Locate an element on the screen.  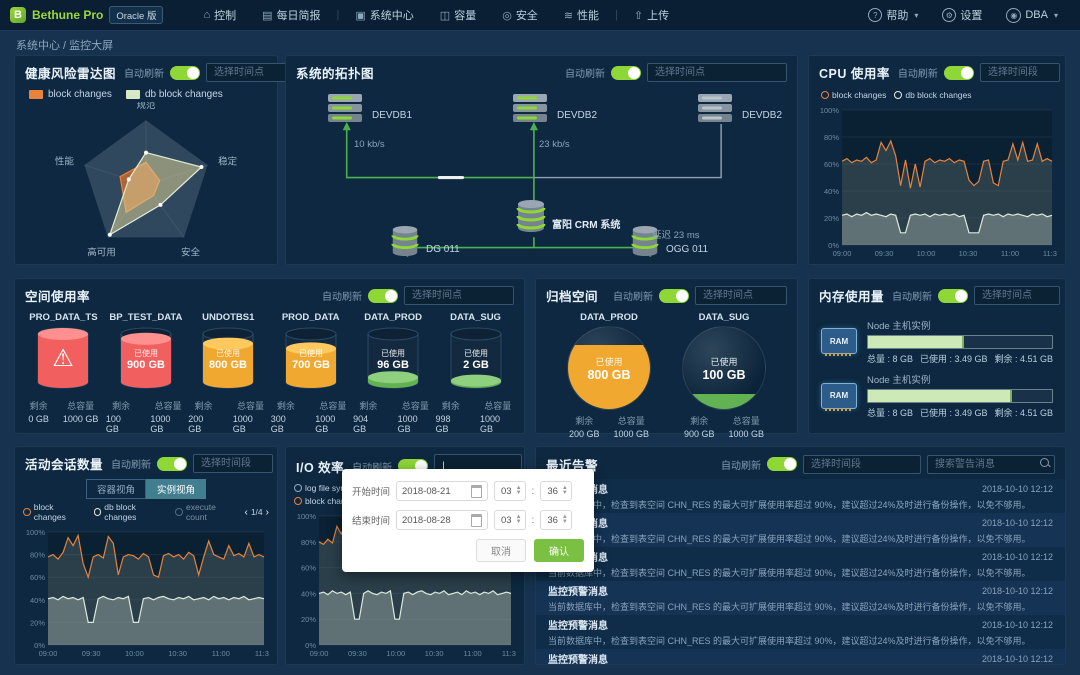
chevron-down-icon: ▾ is located at coordinates (916, 15).